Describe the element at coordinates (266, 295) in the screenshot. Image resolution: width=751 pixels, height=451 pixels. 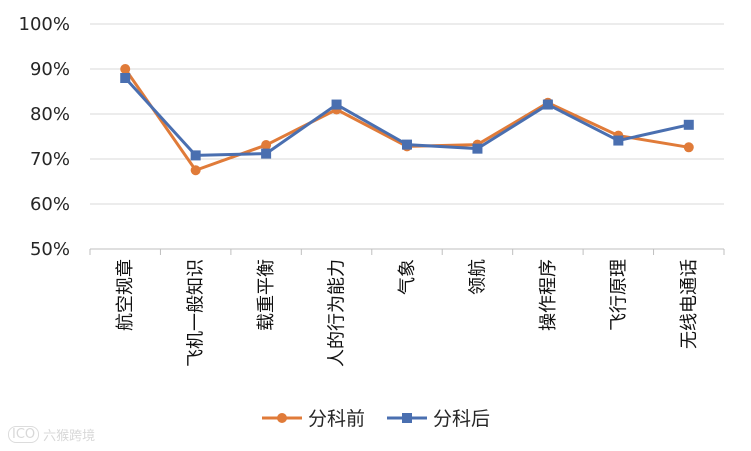
I see `x-category-label: 载重平衡` at that location.